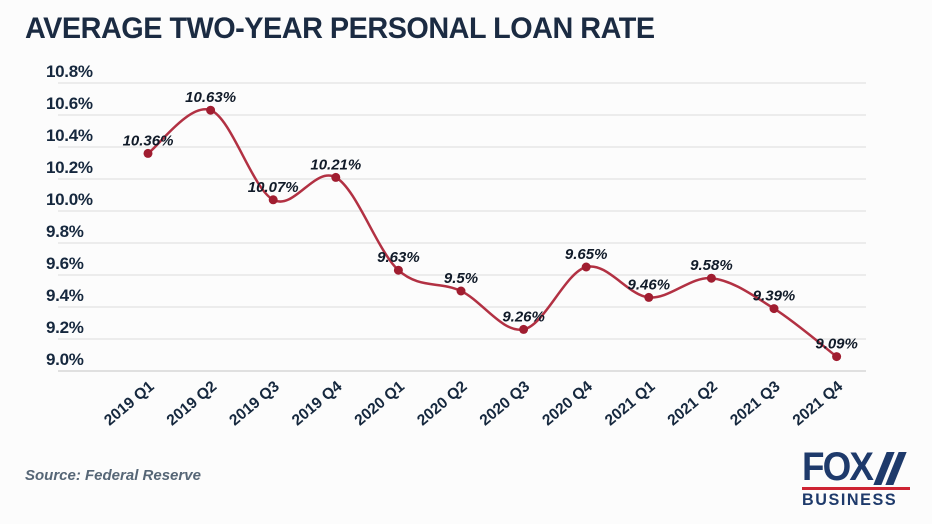 The width and height of the screenshot is (932, 524). I want to click on data-point-label: 9.58%, so click(711, 265).